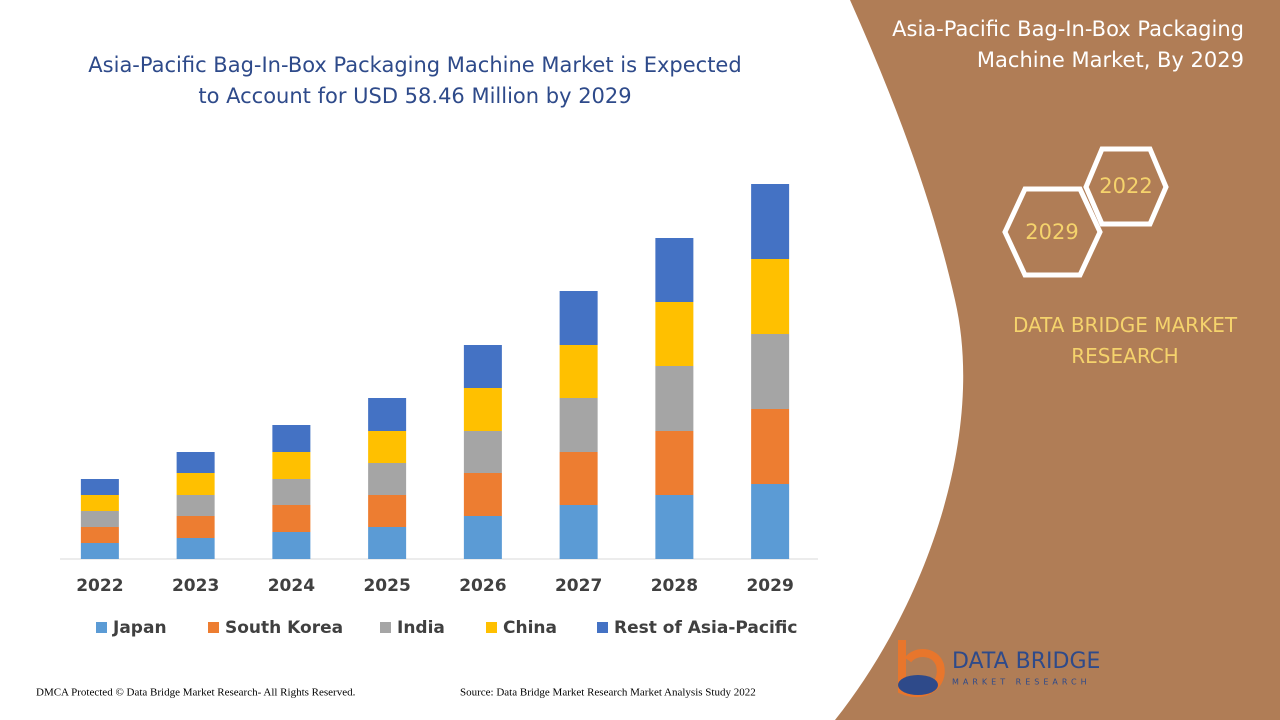 Image resolution: width=1280 pixels, height=720 pixels. I want to click on hex-label: 2029, so click(1051, 232).